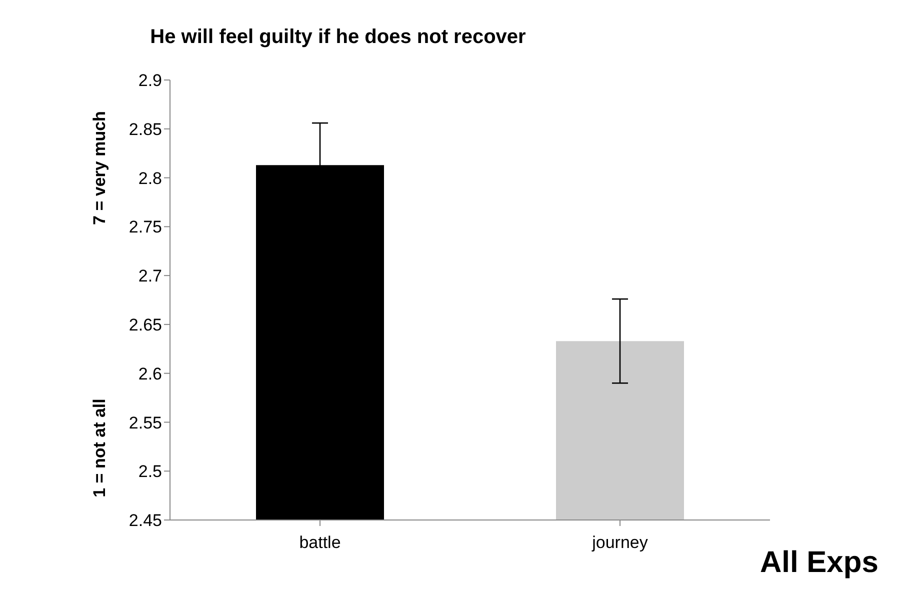 Image resolution: width=921 pixels, height=590 pixels. What do you see at coordinates (100, 448) in the screenshot?
I see `text: 1 = not at all` at bounding box center [100, 448].